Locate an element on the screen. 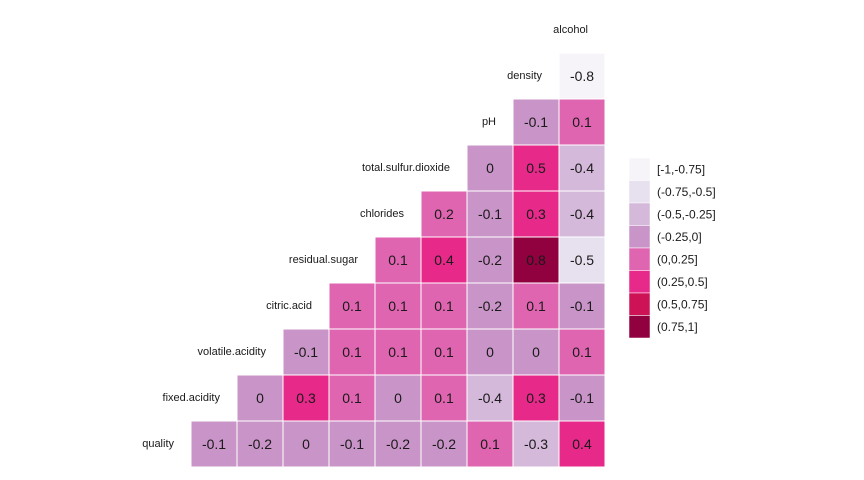  cell-chlorides-alcohol: -0.4 is located at coordinates (582, 214).